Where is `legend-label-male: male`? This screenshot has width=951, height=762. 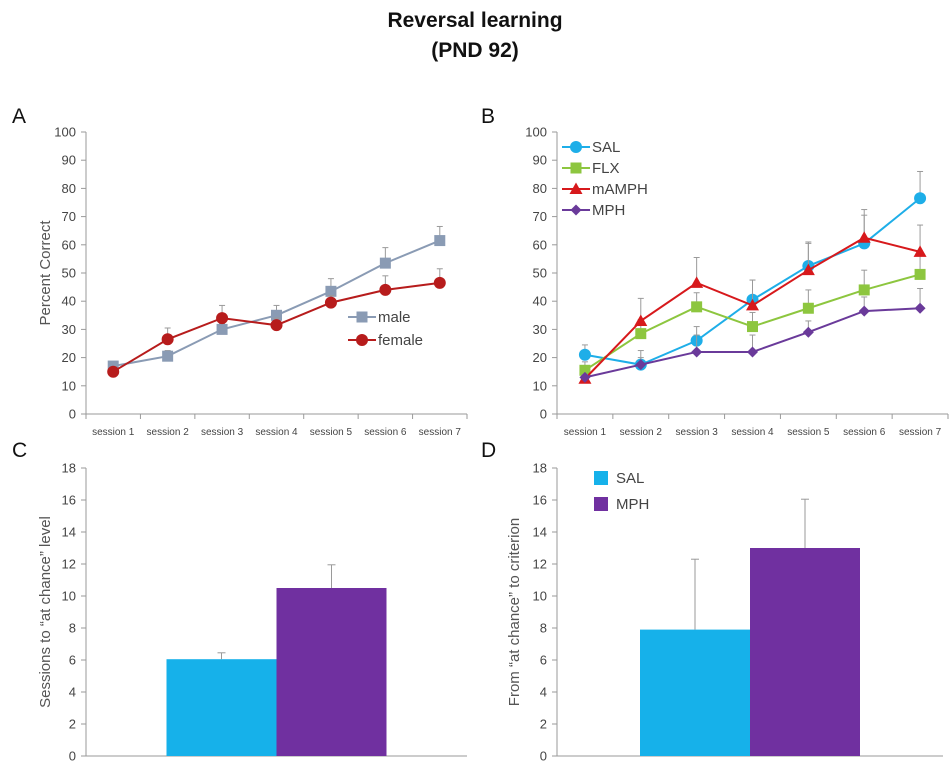 legend-label-male: male is located at coordinates (394, 317).